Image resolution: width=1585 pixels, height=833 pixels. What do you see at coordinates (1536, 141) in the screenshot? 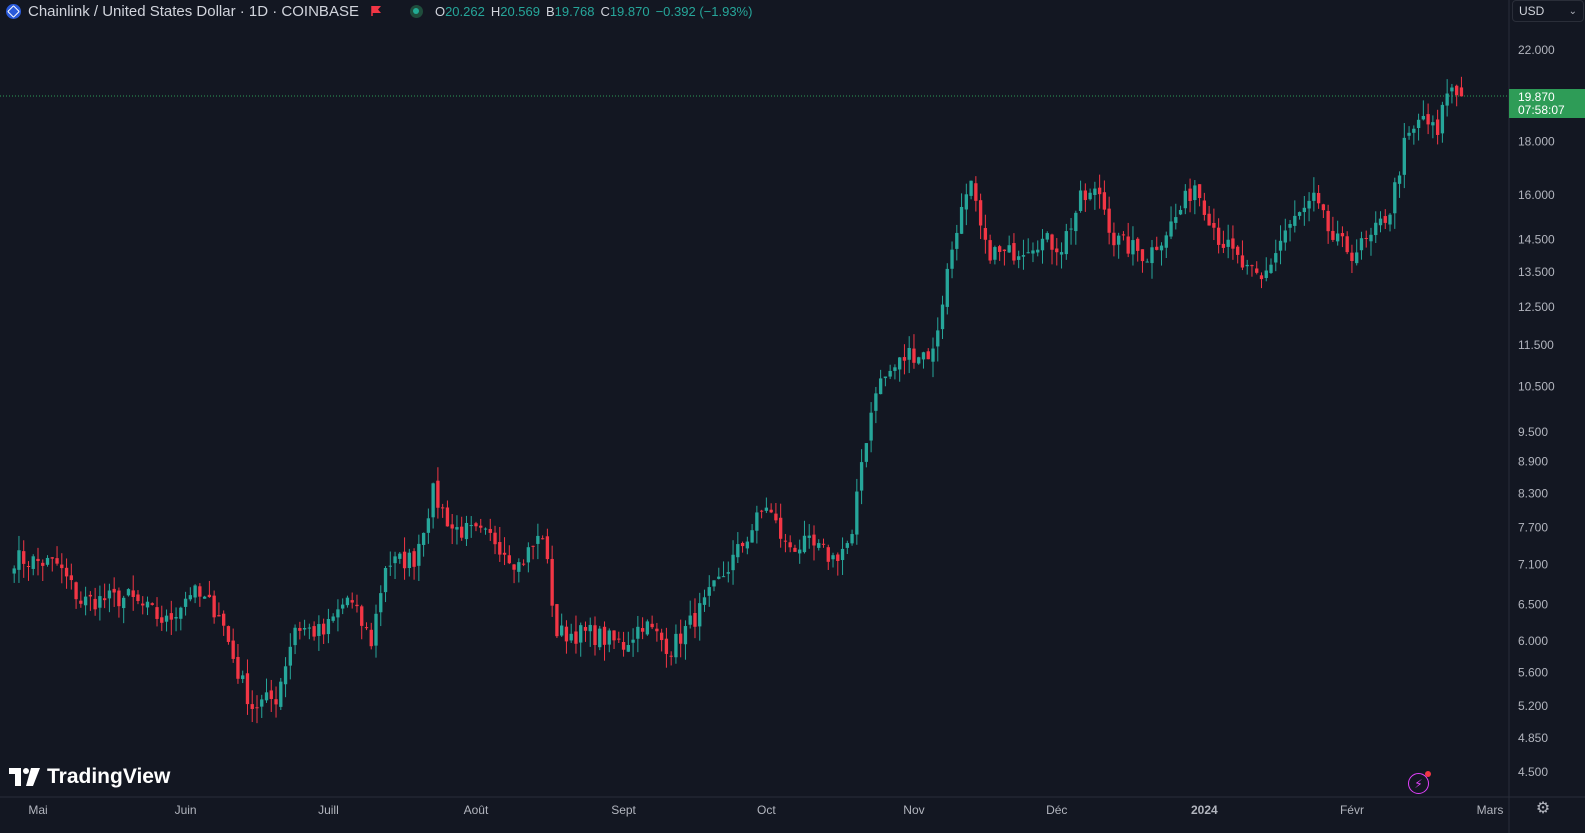
I see `price-tick-label: 18.000` at bounding box center [1536, 141].